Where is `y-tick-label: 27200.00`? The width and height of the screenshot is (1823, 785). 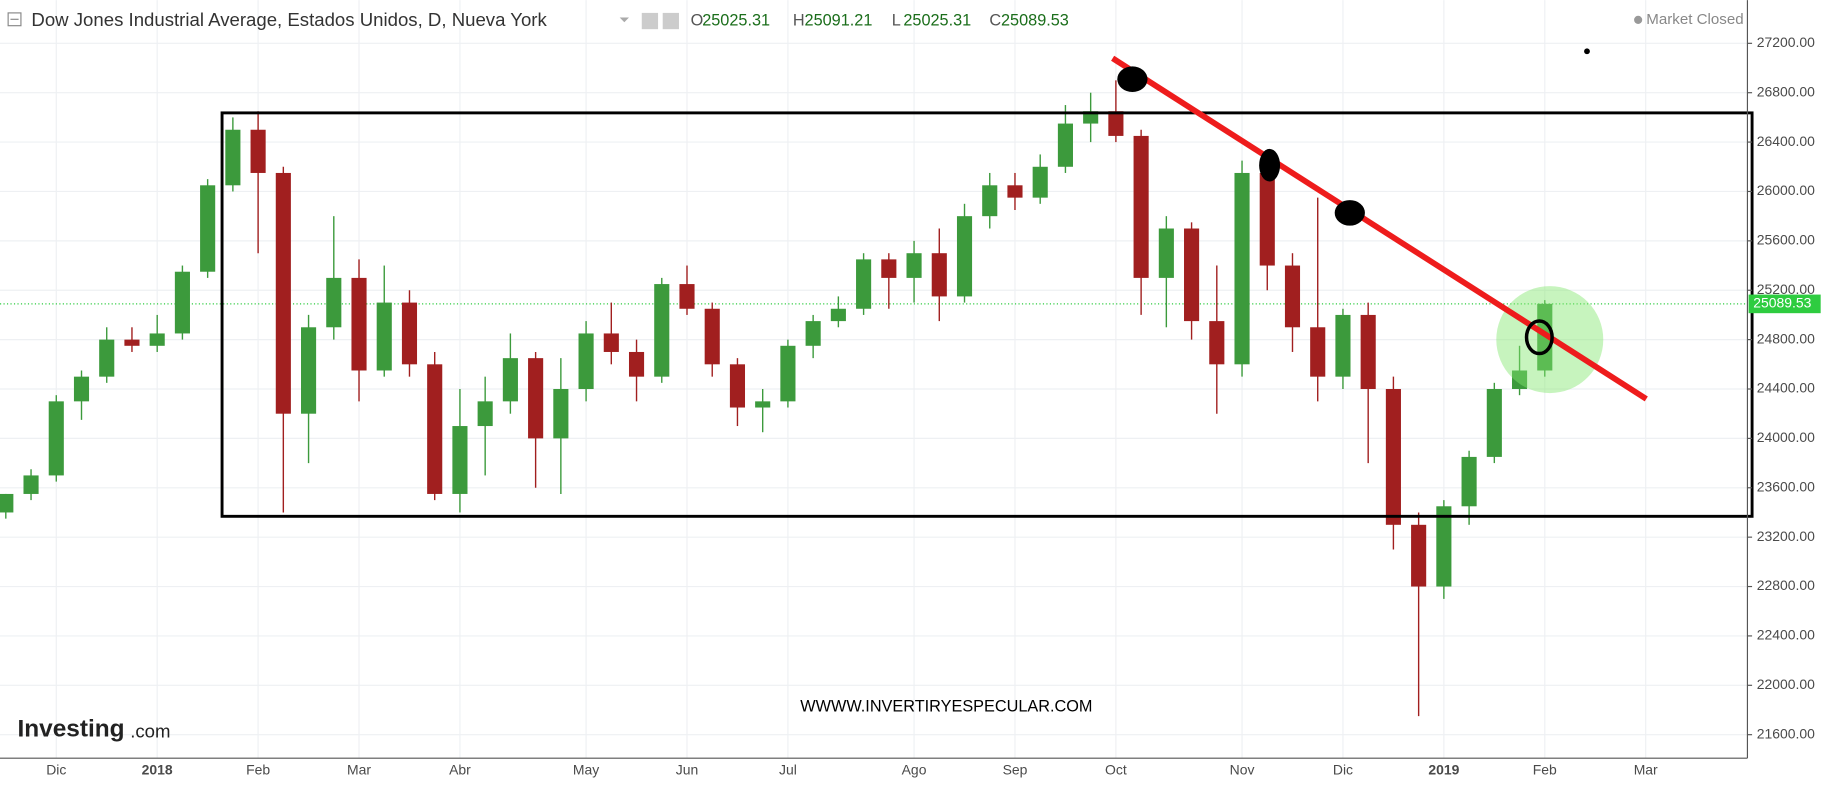
y-tick-label: 27200.00 is located at coordinates (1786, 42).